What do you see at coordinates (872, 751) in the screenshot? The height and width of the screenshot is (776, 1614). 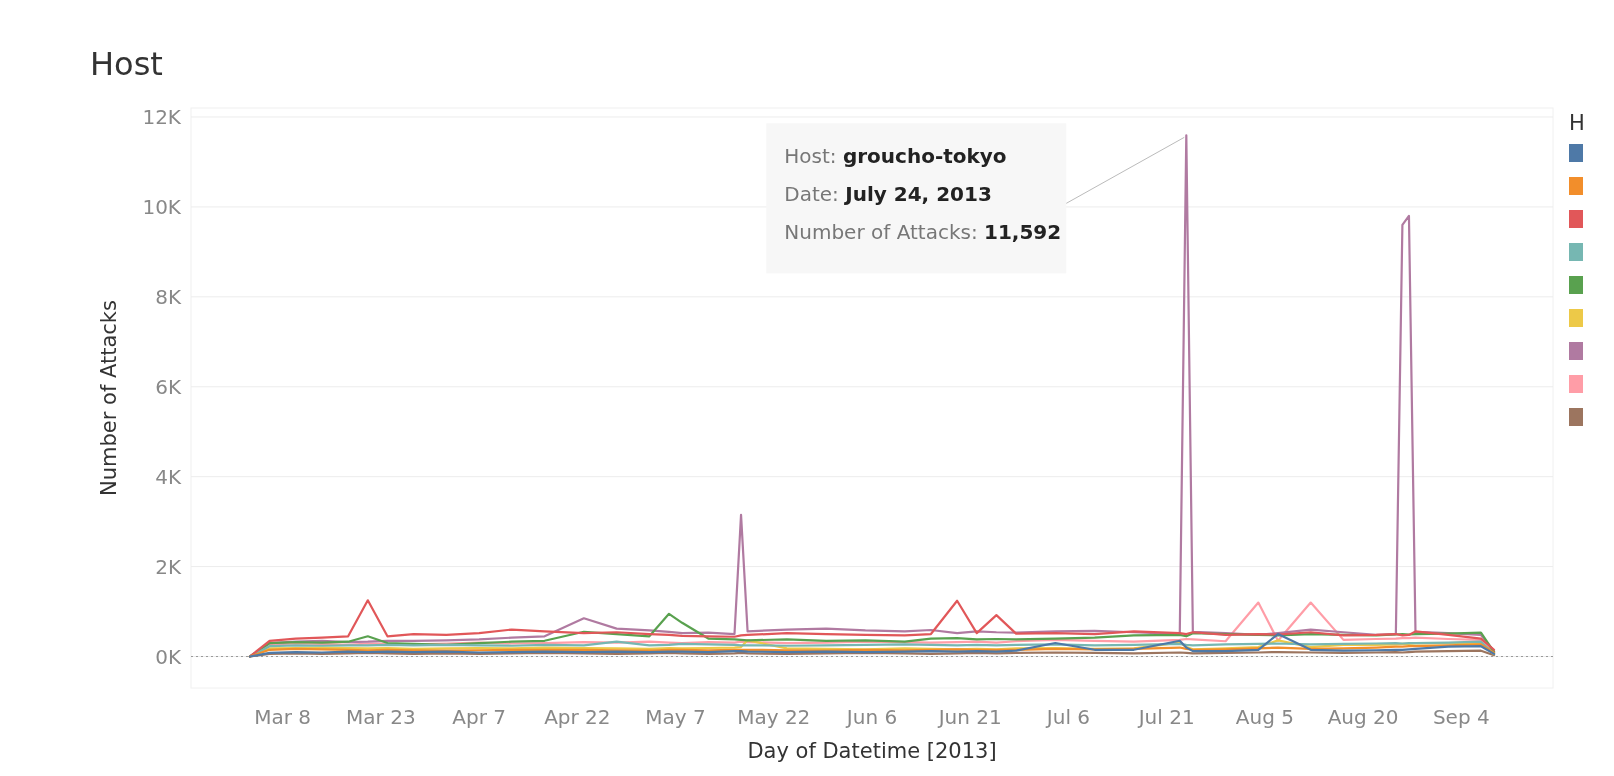 I see `x-axis-title: Day of Datetime [2013]` at bounding box center [872, 751].